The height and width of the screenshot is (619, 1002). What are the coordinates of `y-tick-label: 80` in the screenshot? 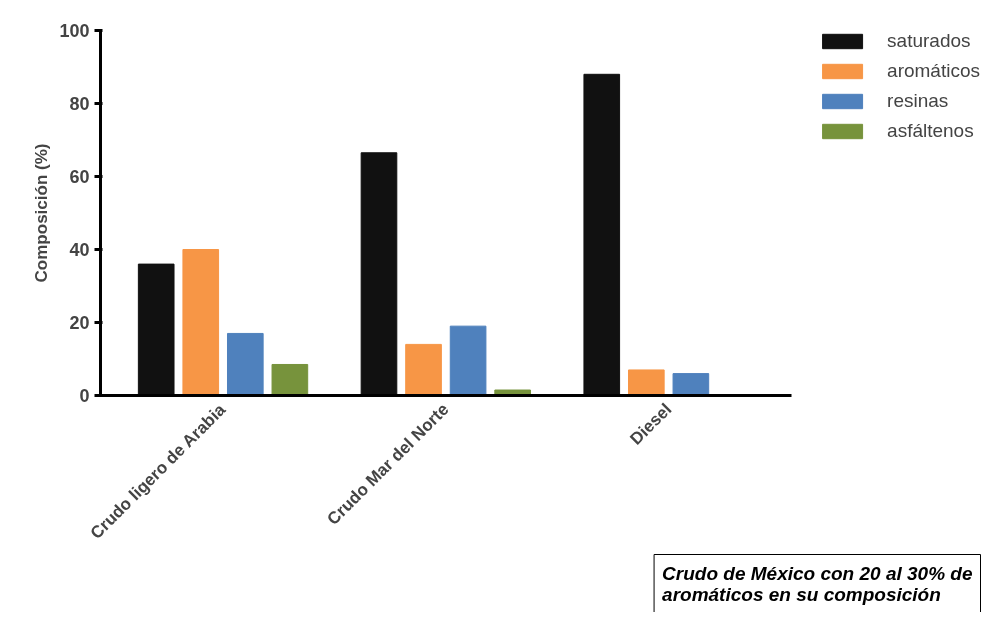 It's located at (79, 104).